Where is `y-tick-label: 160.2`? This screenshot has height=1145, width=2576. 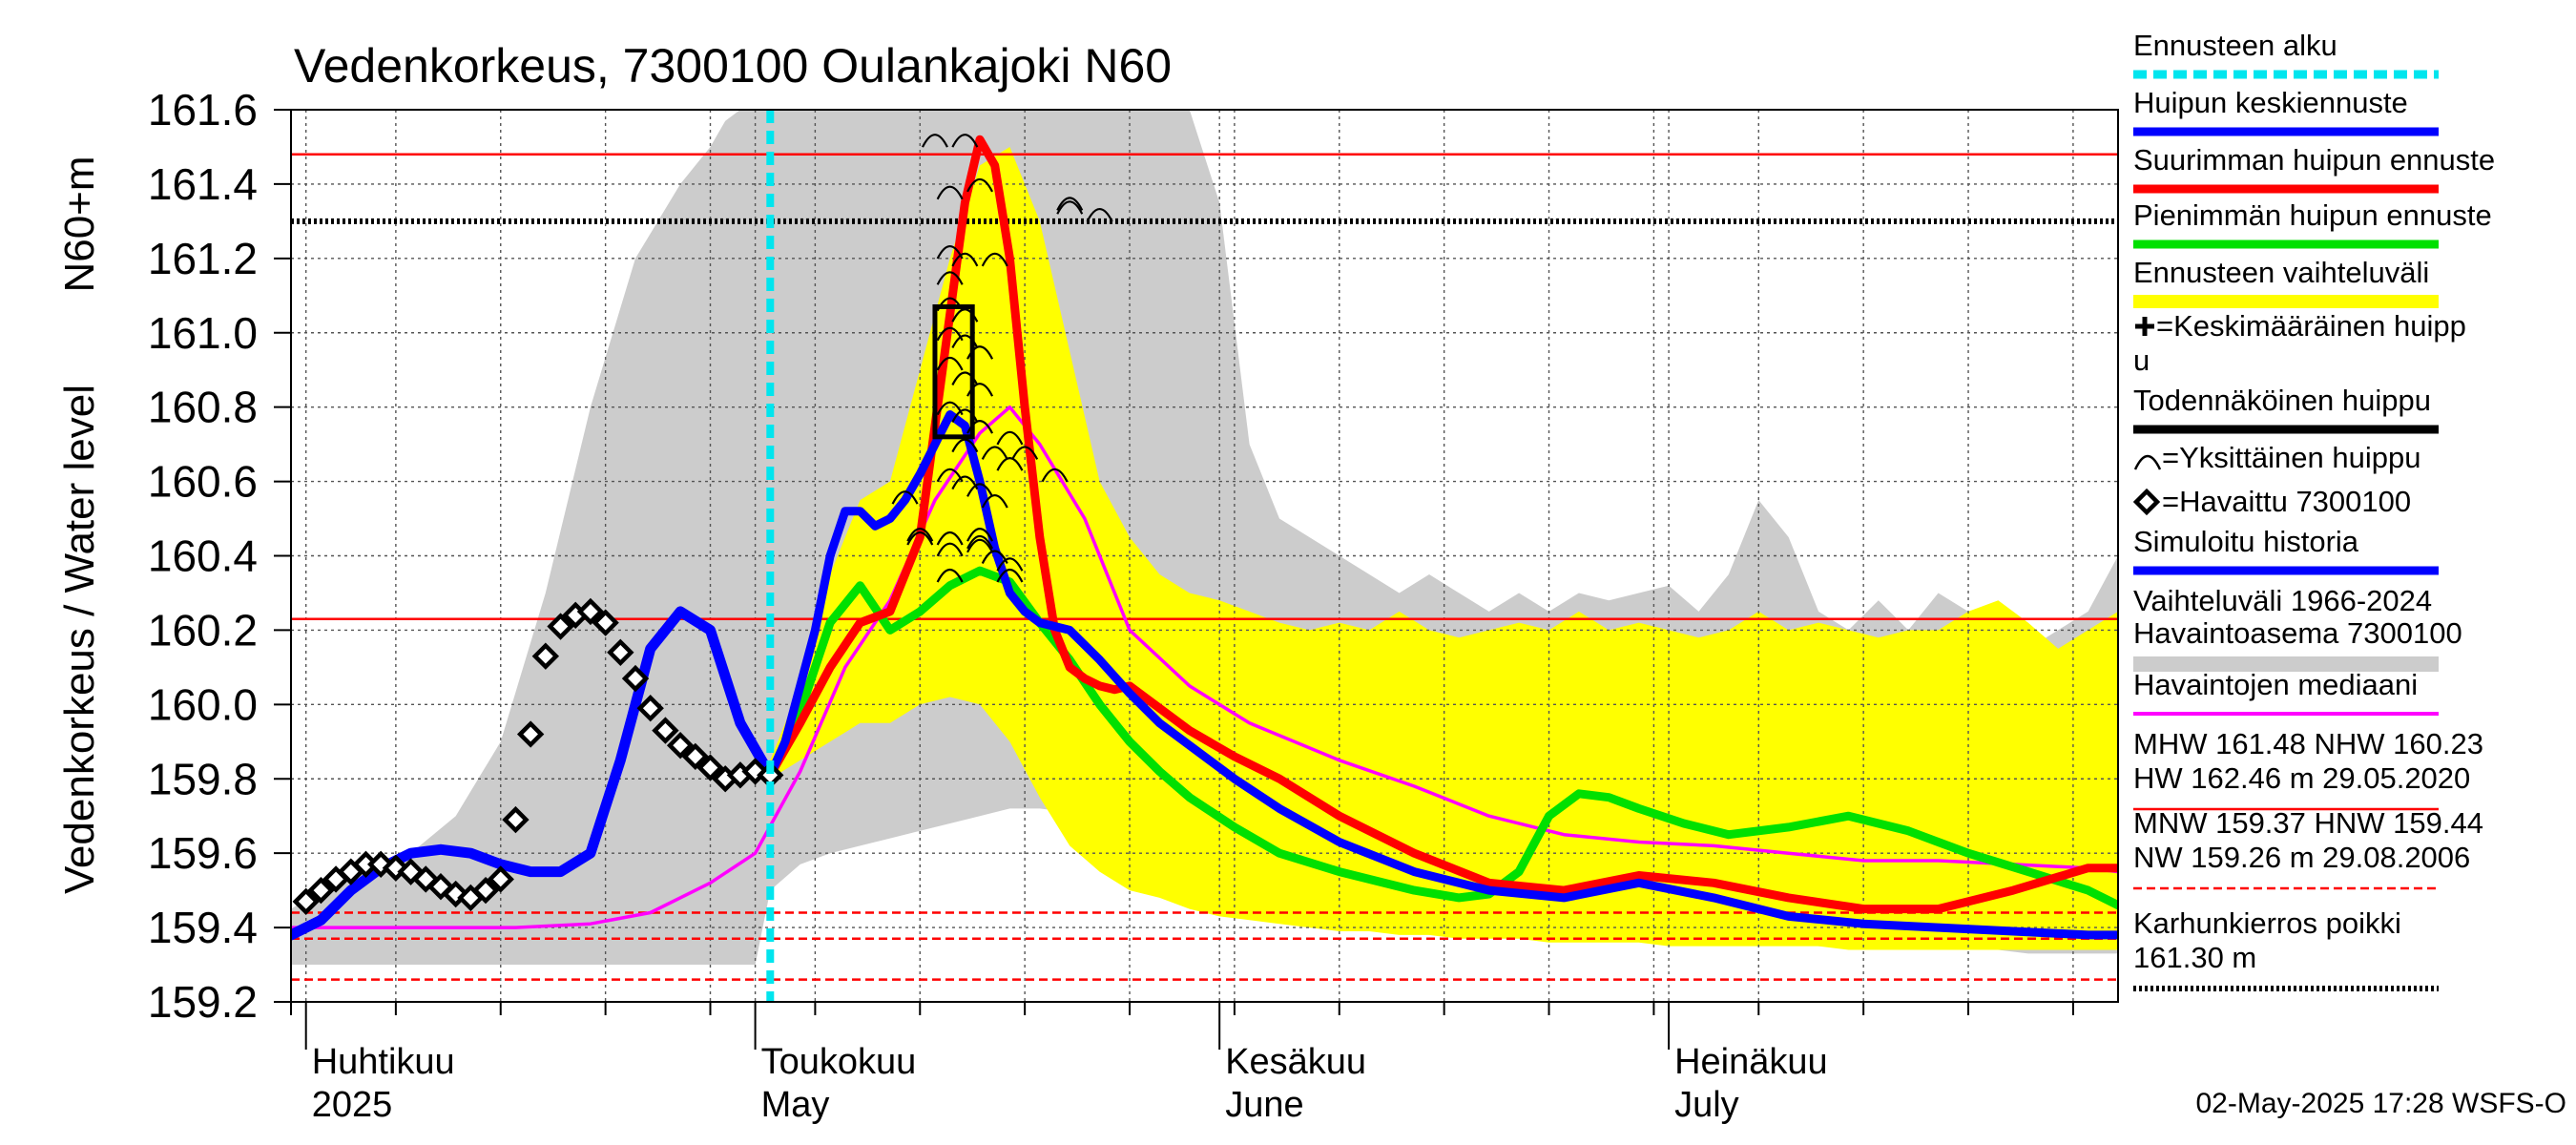 y-tick-label: 160.2 is located at coordinates (203, 630).